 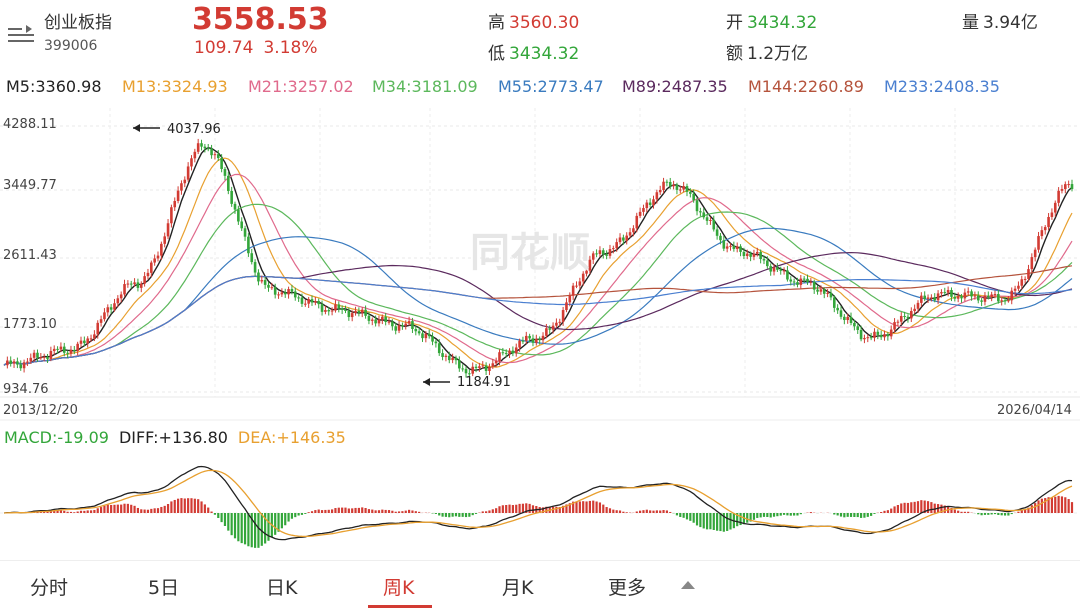 What do you see at coordinates (49, 588) in the screenshot?
I see `tab-intraday: 分时` at bounding box center [49, 588].